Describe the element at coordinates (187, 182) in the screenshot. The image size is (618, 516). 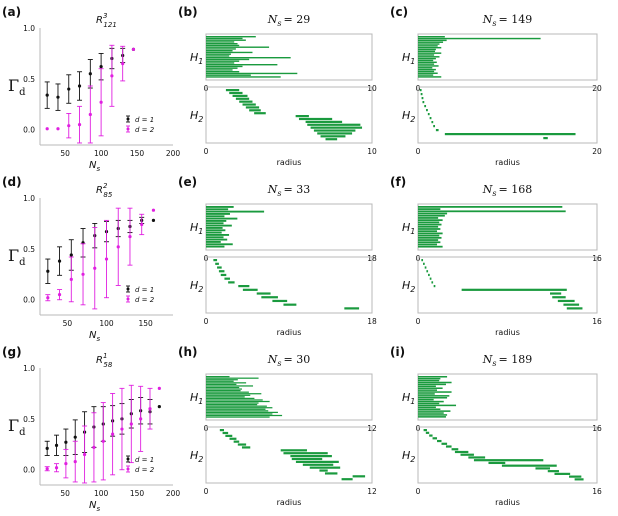
I see `panel-label: (e)` at that location.